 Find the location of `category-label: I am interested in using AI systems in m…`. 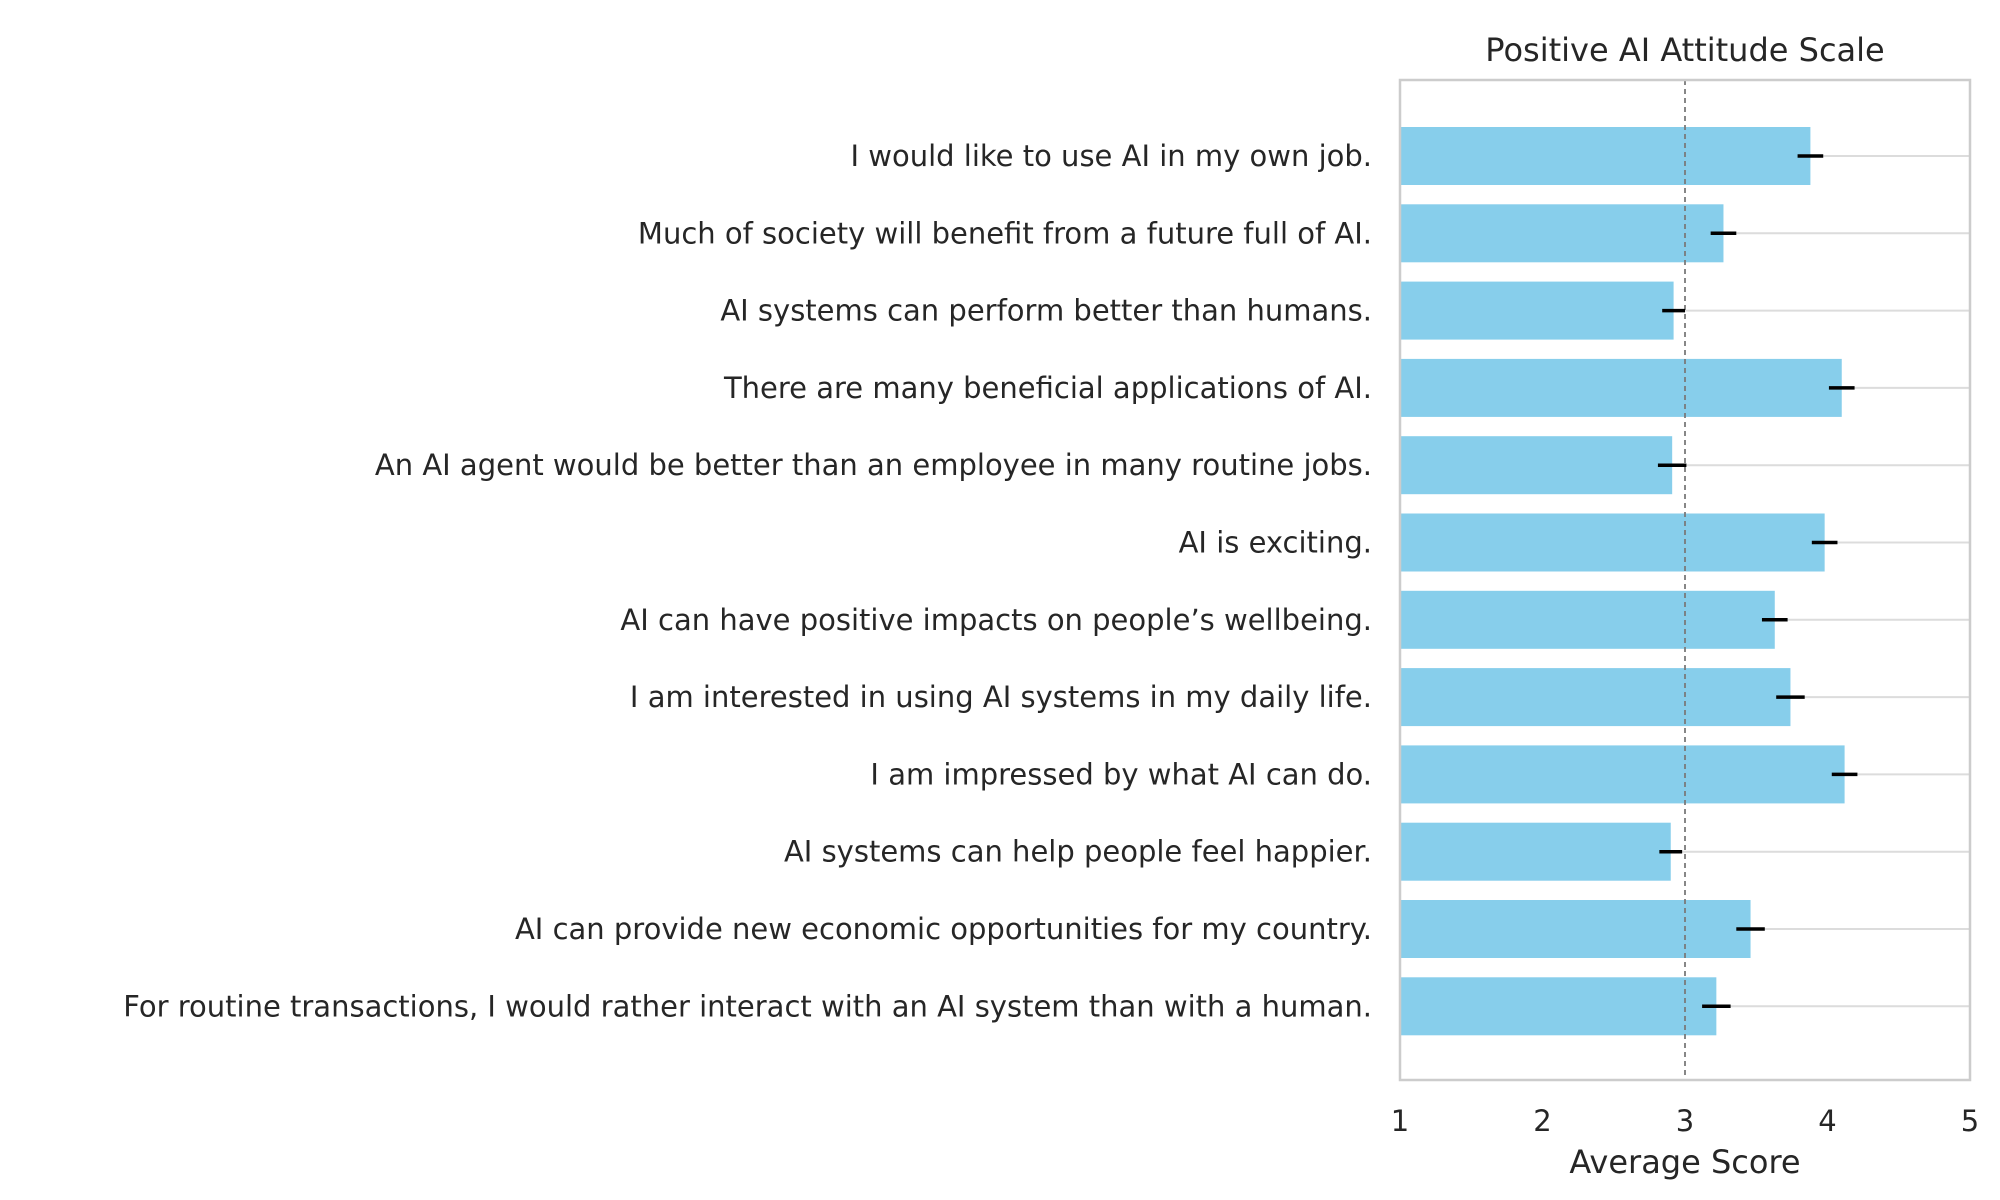

category-label: I am interested in using AI systems in m… is located at coordinates (1001, 697).